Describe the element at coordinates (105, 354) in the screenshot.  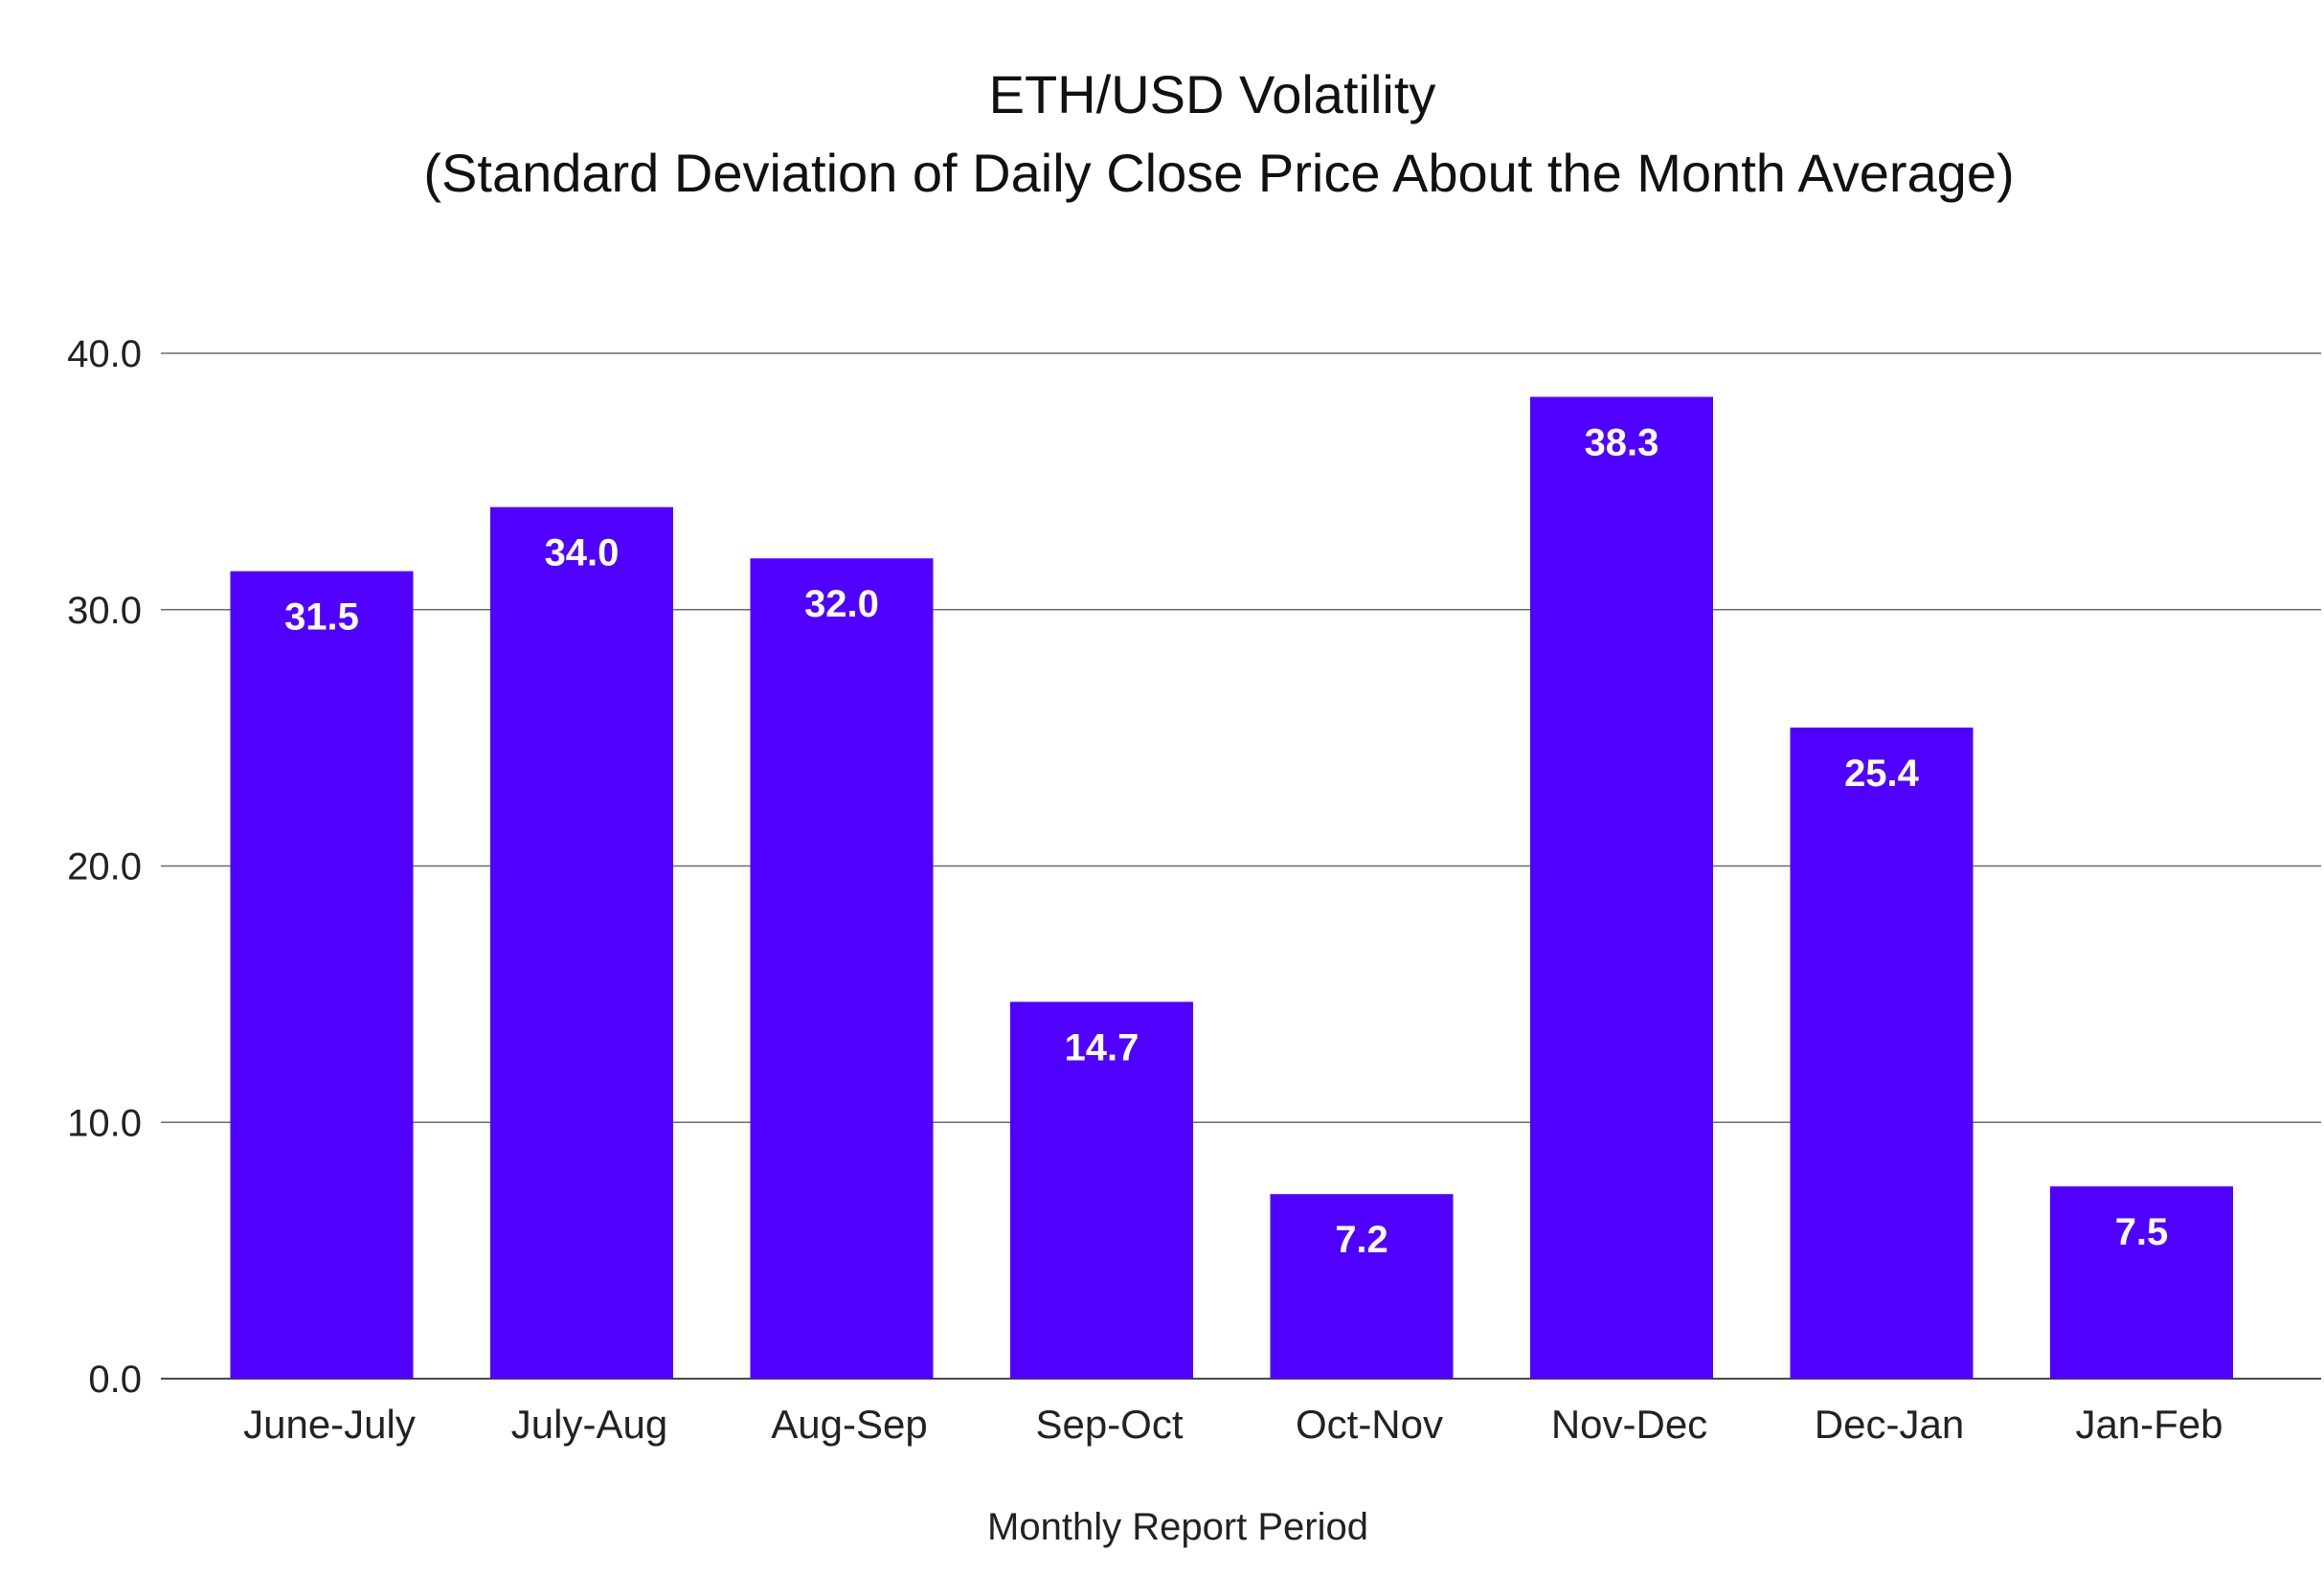
I see `y-tick-label: 40.0` at that location.